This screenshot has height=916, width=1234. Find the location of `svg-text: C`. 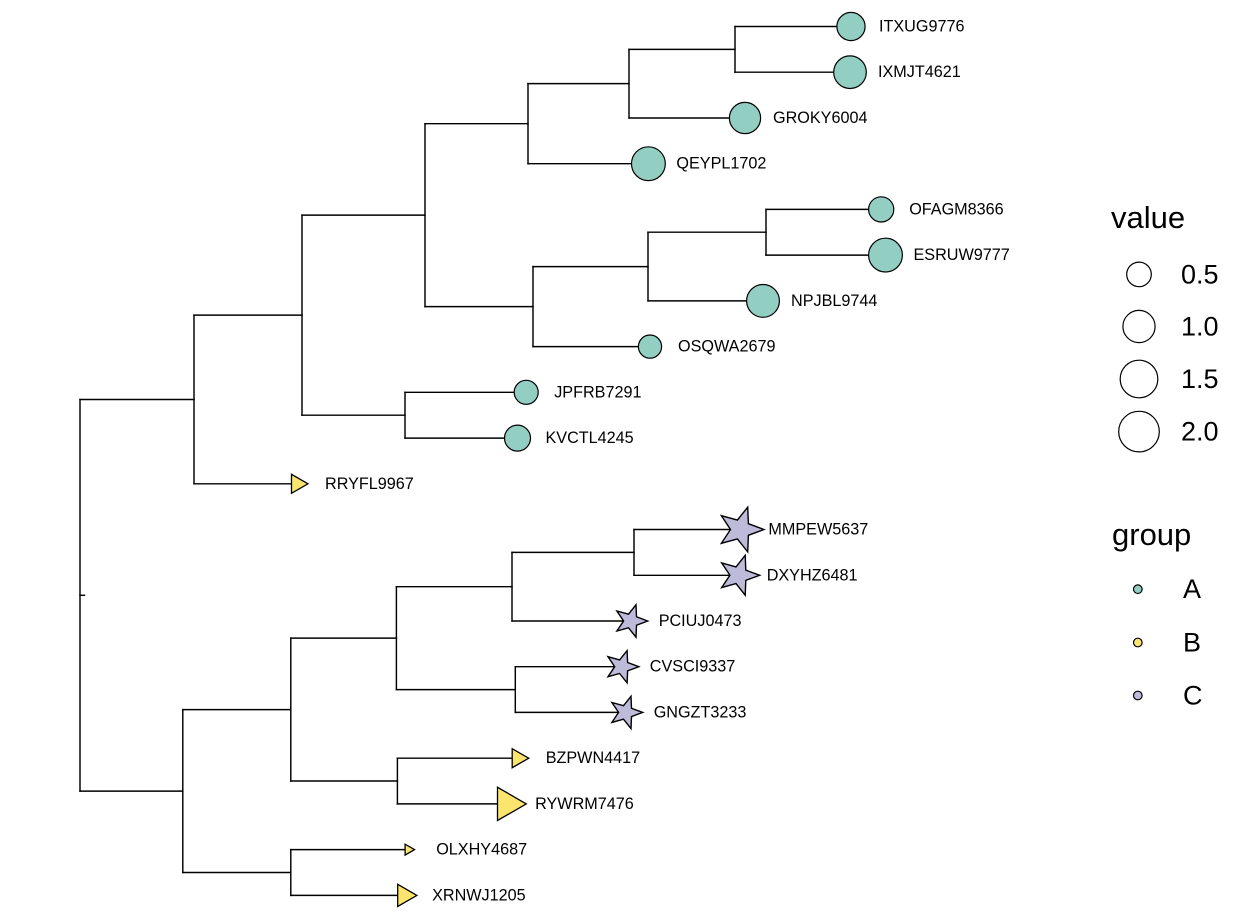

svg-text: C is located at coordinates (1193, 696).